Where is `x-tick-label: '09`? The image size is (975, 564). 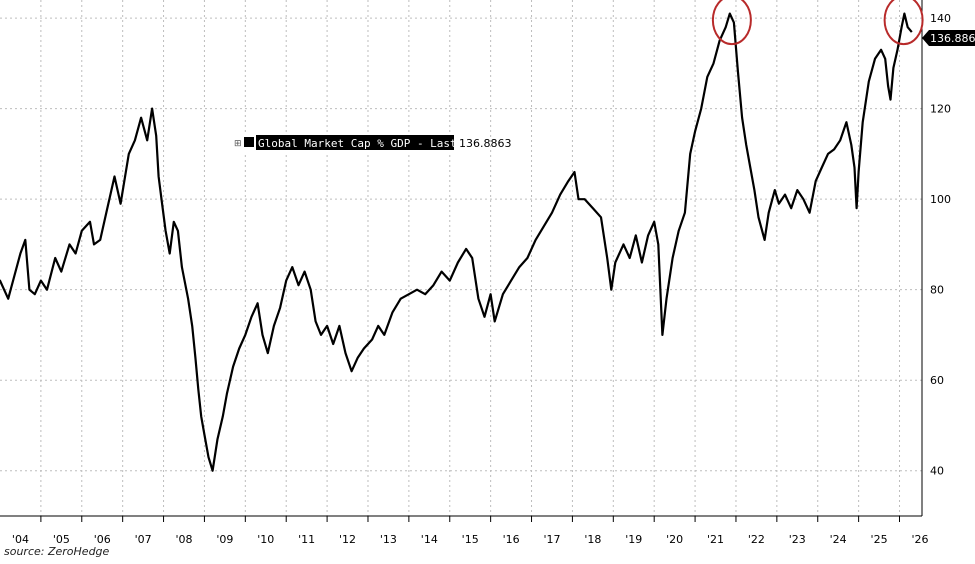 x-tick-label: '09 is located at coordinates (224, 539).